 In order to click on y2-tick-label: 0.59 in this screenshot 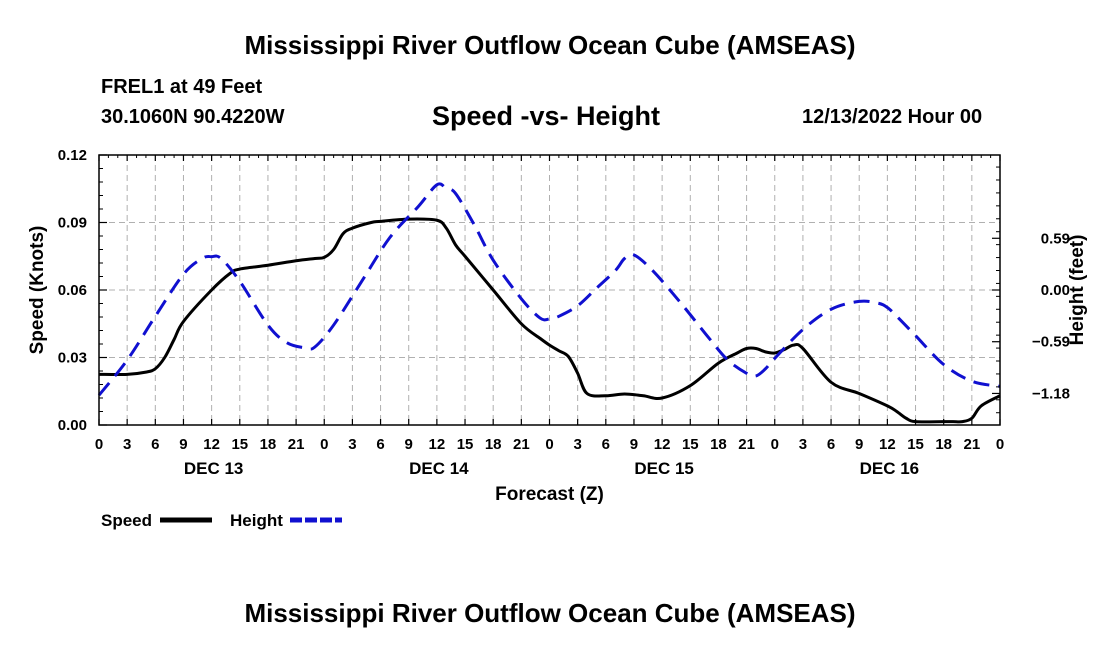, I will do `click(1055, 238)`.